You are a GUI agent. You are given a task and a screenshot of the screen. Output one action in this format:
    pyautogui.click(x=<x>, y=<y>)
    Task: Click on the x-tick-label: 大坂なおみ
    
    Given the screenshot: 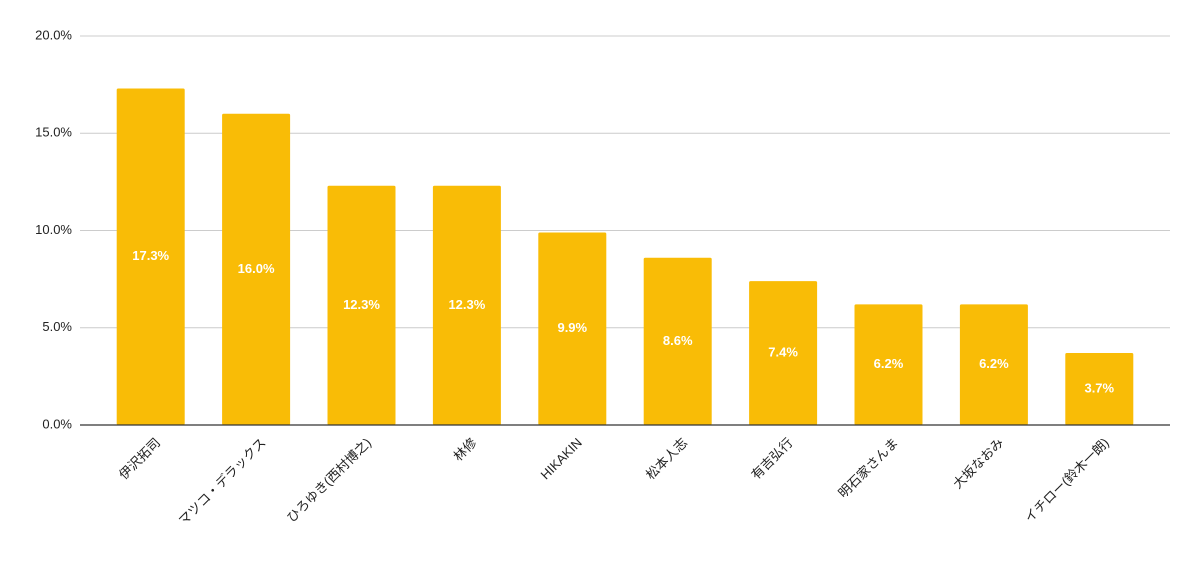 What is the action you would take?
    pyautogui.click(x=978, y=463)
    